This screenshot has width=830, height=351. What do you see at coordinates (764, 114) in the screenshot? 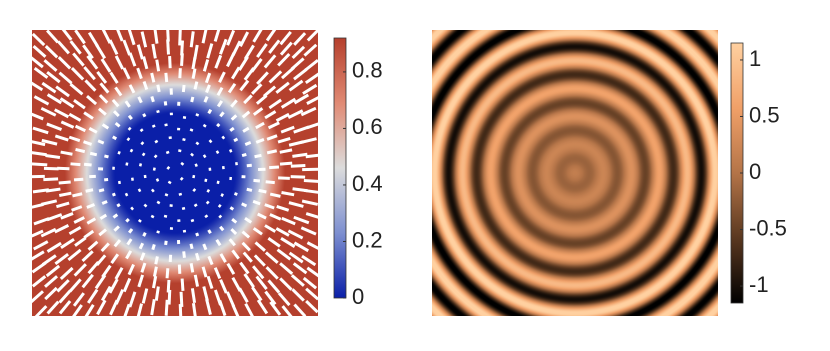
I see `colorbar-tick-label: 0.5` at bounding box center [764, 114].